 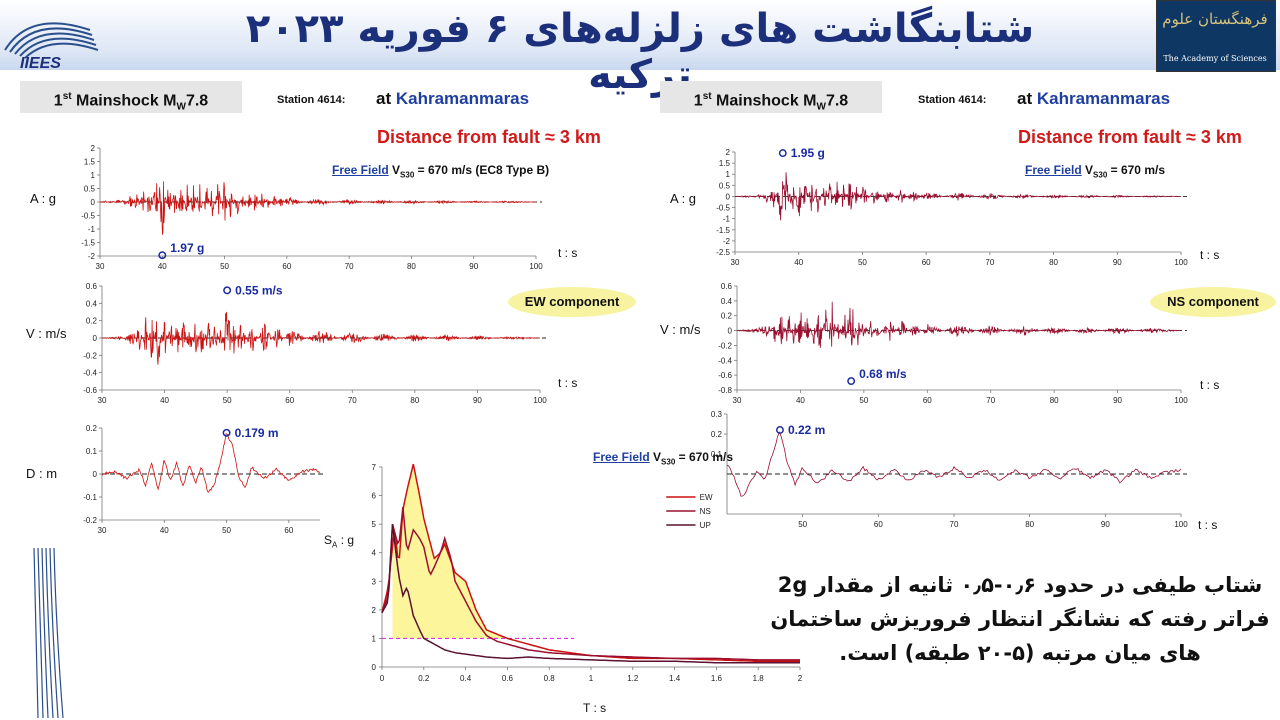 What do you see at coordinates (725, 163) in the screenshot?
I see `y-tick-label: 1.5` at bounding box center [725, 163].